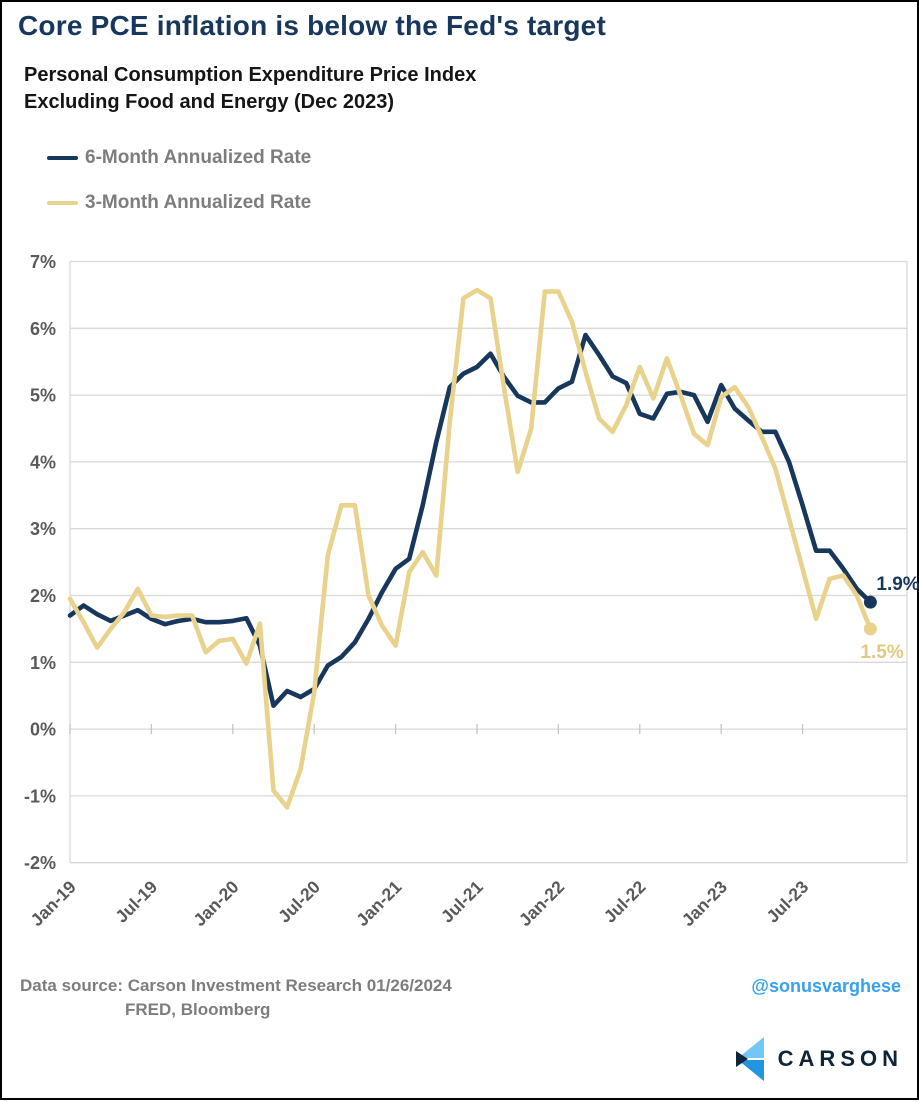 The width and height of the screenshot is (919, 1102). I want to click on legend-label-3-month: 3-Month Annualized Rate, so click(198, 202).